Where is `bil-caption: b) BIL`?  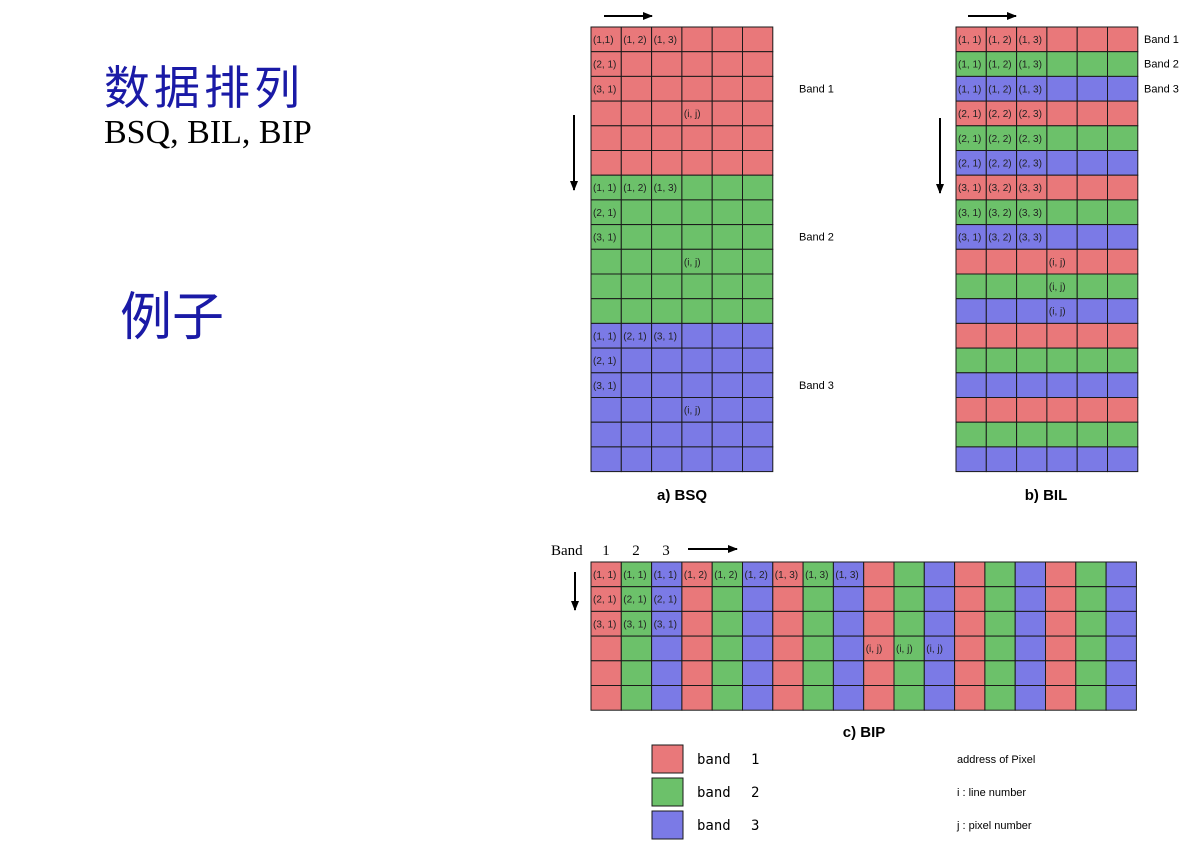 bil-caption: b) BIL is located at coordinates (1046, 495).